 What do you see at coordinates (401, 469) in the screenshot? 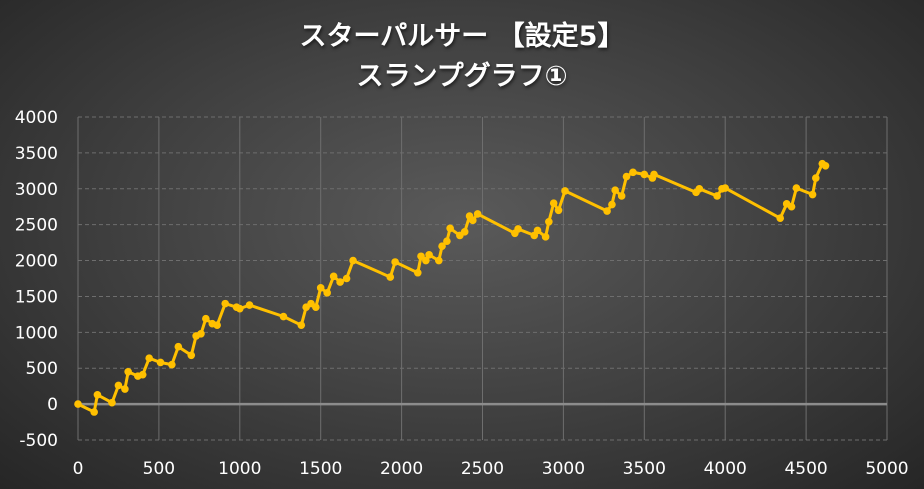
I see `x-tick-label: 2000` at bounding box center [401, 469].